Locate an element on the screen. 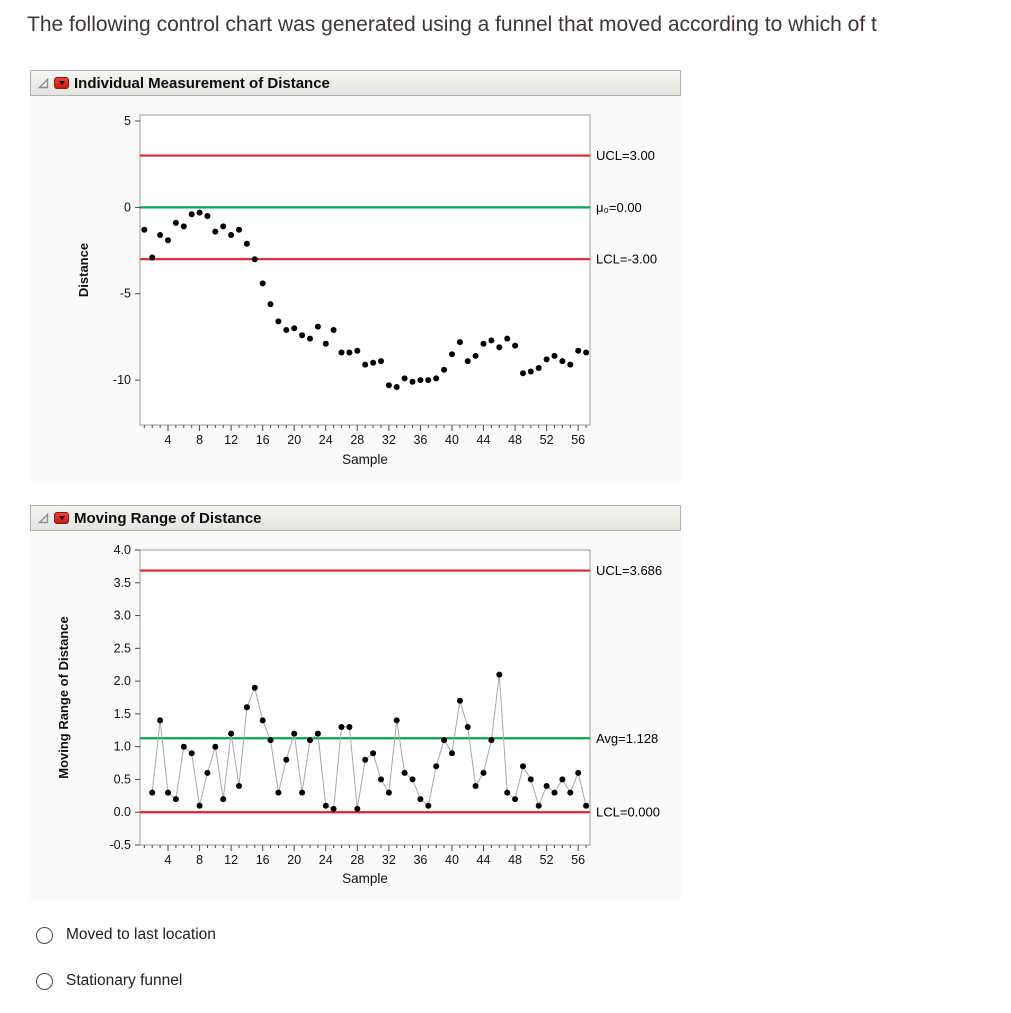 The height and width of the screenshot is (1013, 1011). option-label: Stationary funnel is located at coordinates (124, 980).